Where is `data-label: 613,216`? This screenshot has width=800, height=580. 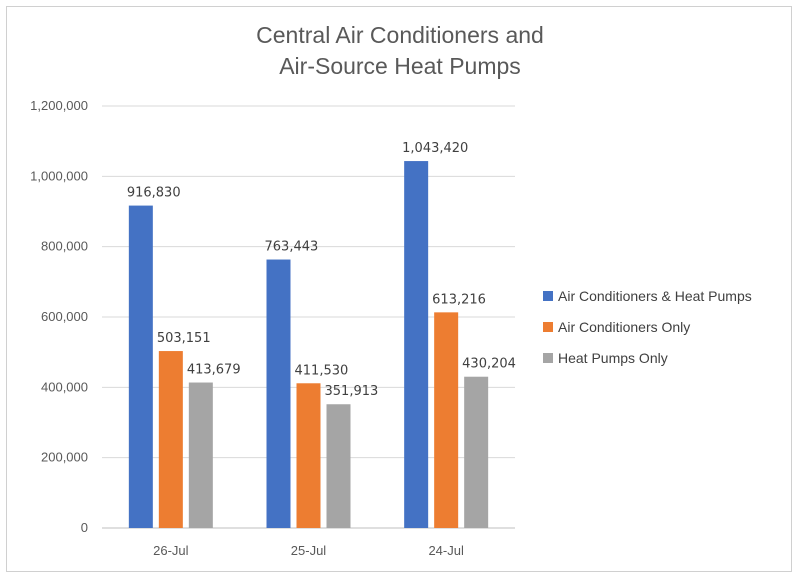
data-label: 613,216 is located at coordinates (459, 299).